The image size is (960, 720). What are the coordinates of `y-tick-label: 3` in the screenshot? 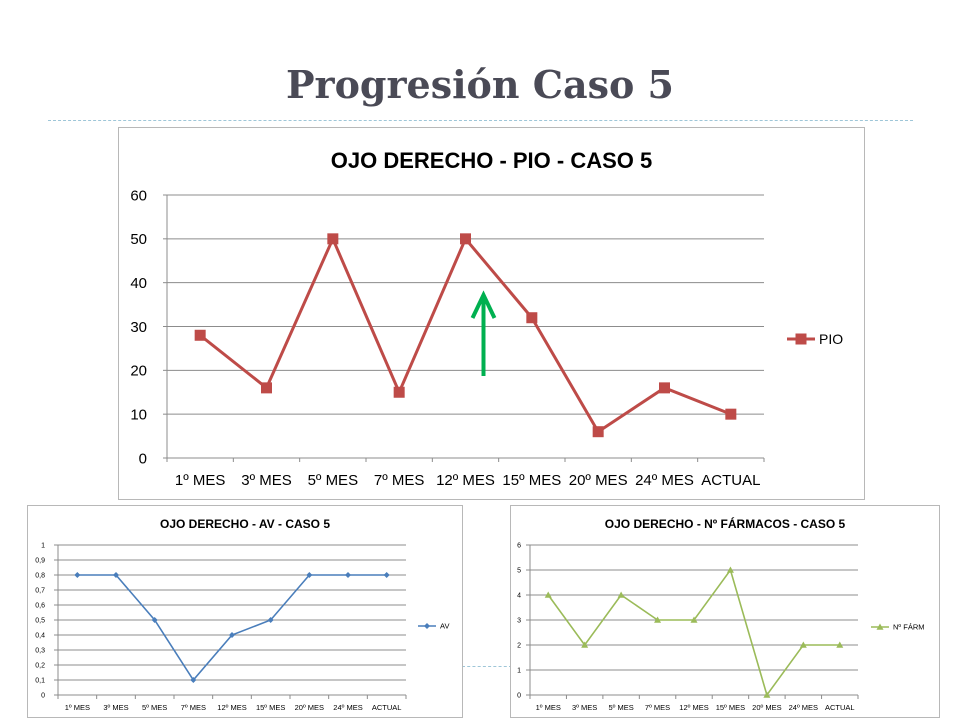 It's located at (519, 620).